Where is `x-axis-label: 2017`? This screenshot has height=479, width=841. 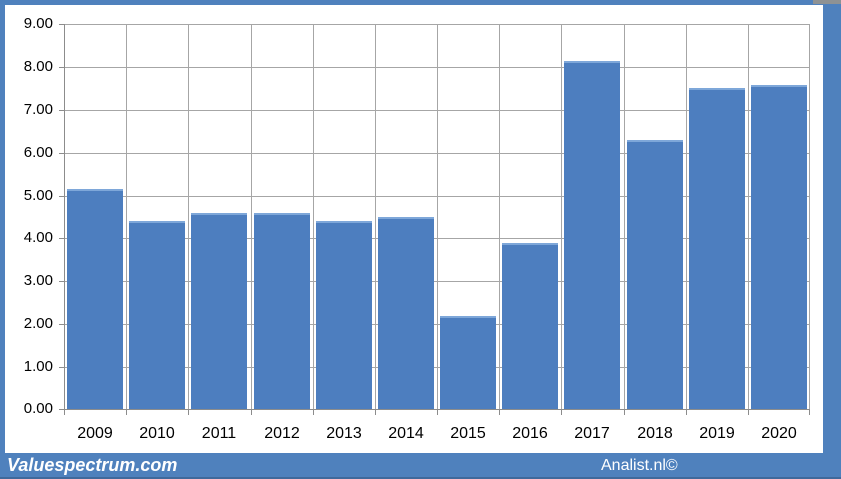
x-axis-label: 2017 is located at coordinates (592, 433).